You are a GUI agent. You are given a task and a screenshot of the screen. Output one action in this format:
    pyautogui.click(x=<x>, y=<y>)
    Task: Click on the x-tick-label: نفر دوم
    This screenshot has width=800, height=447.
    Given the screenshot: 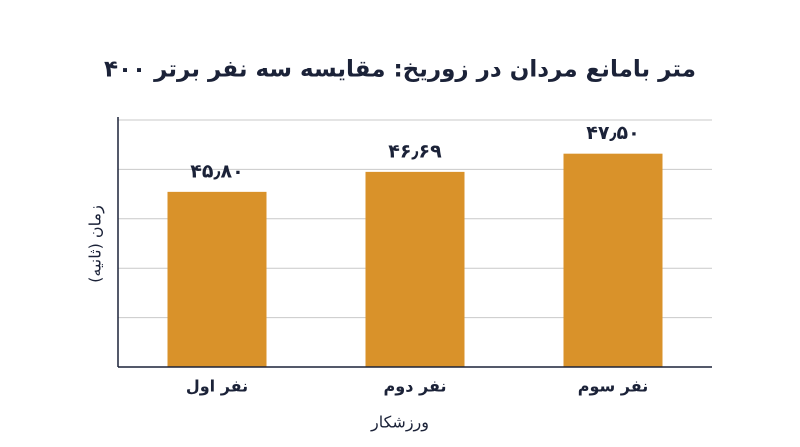 What is the action you would take?
    pyautogui.click(x=415, y=386)
    